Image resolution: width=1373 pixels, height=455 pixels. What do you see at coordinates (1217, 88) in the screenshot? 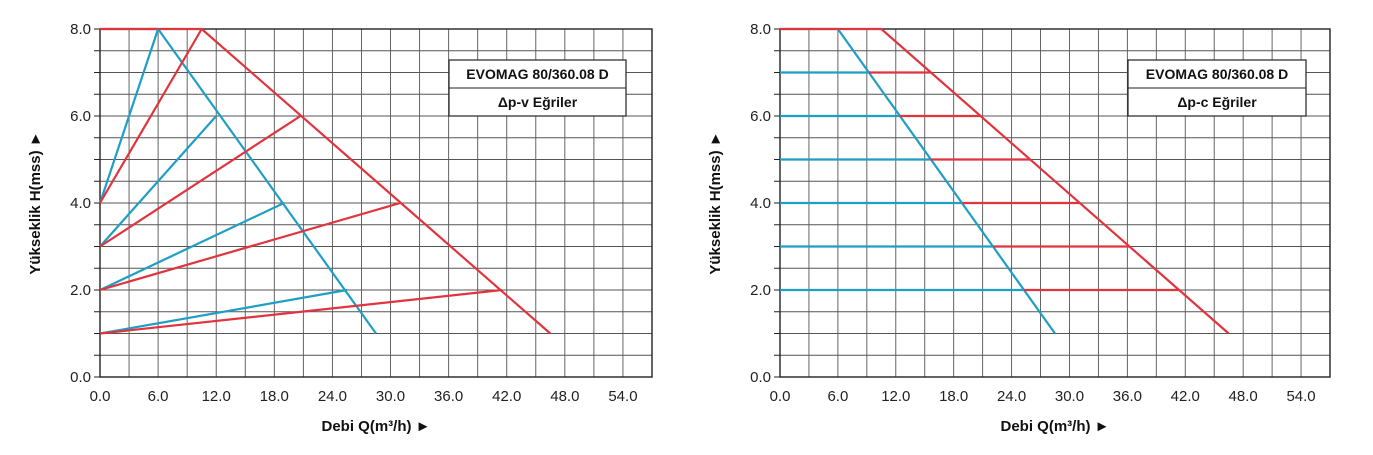
I see `legend-box: EVOMAG 80/360.08 D Δp-c Eğriler` at bounding box center [1217, 88].